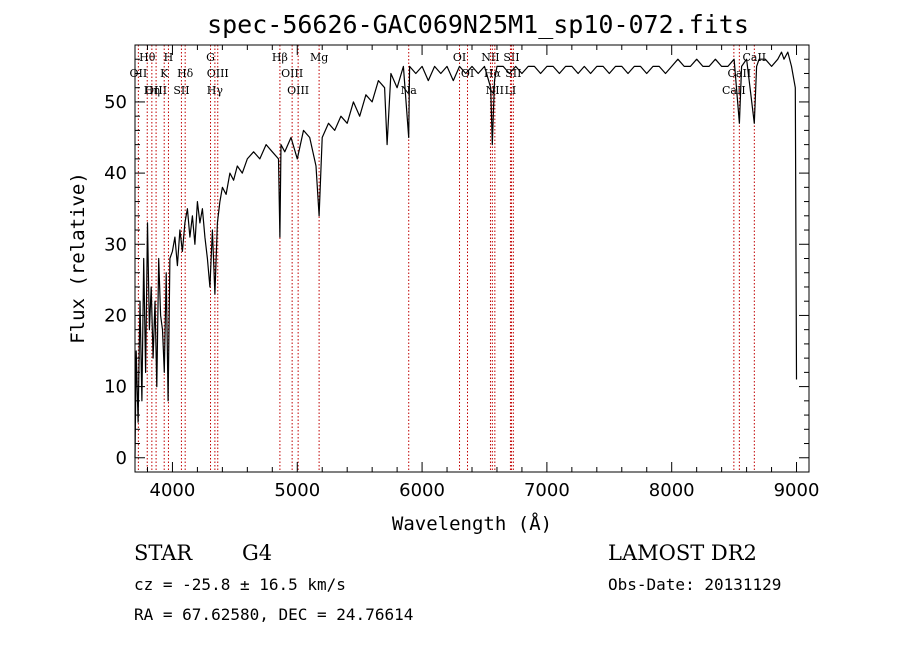 The height and width of the screenshot is (649, 900). Describe the element at coordinates (478, 24) in the screenshot. I see `chart-title: spec-56626-GAC069N25M1_sp10-072.fits` at that location.